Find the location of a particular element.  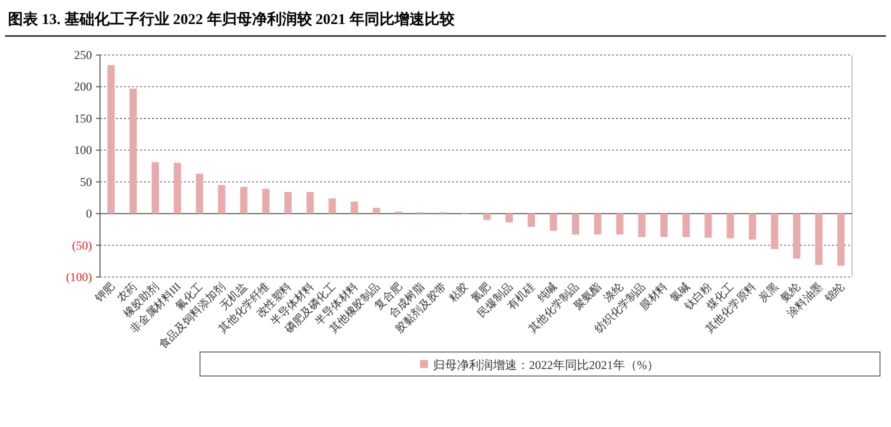

y-tick-label: (50) is located at coordinates (82, 245).